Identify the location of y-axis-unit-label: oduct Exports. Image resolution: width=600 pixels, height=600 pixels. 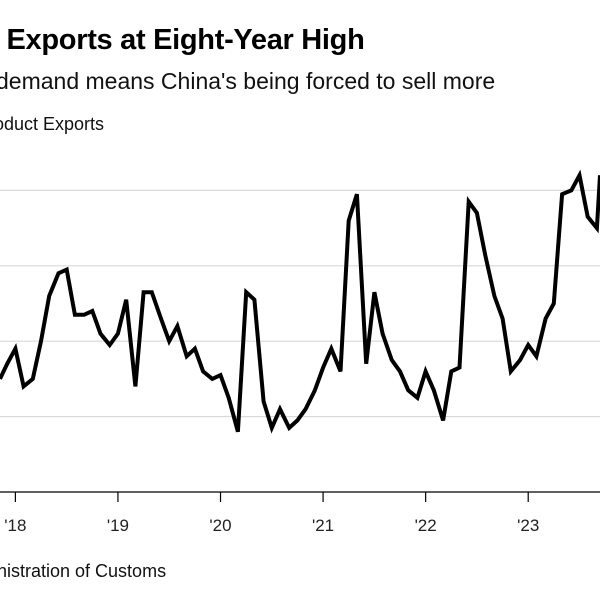
(52, 124).